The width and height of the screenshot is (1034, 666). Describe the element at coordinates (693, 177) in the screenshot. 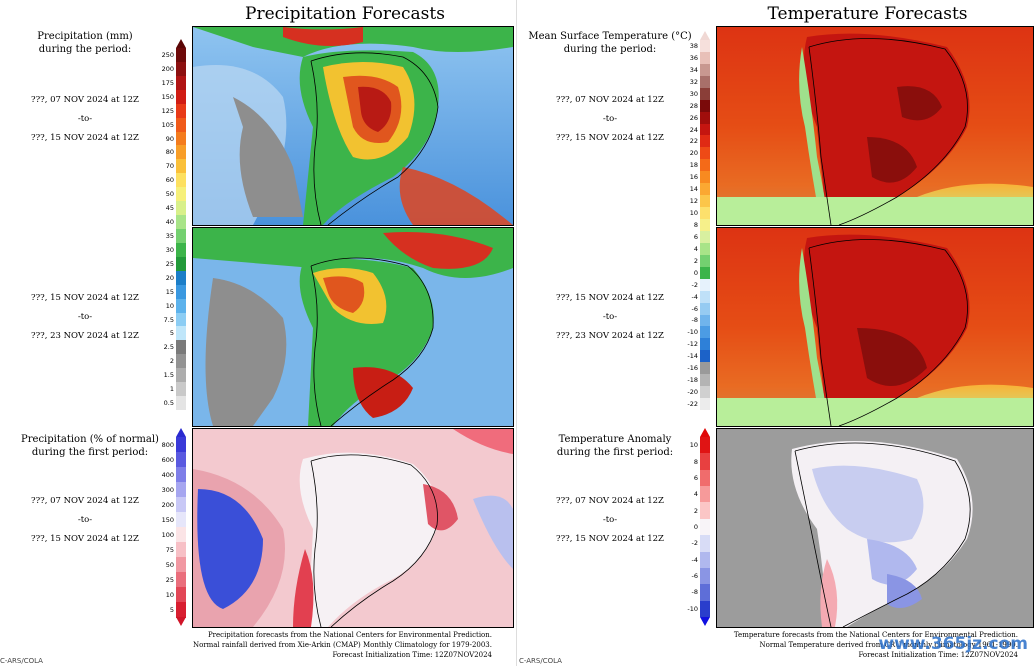

I see `colorbar-tick-label: 16` at that location.